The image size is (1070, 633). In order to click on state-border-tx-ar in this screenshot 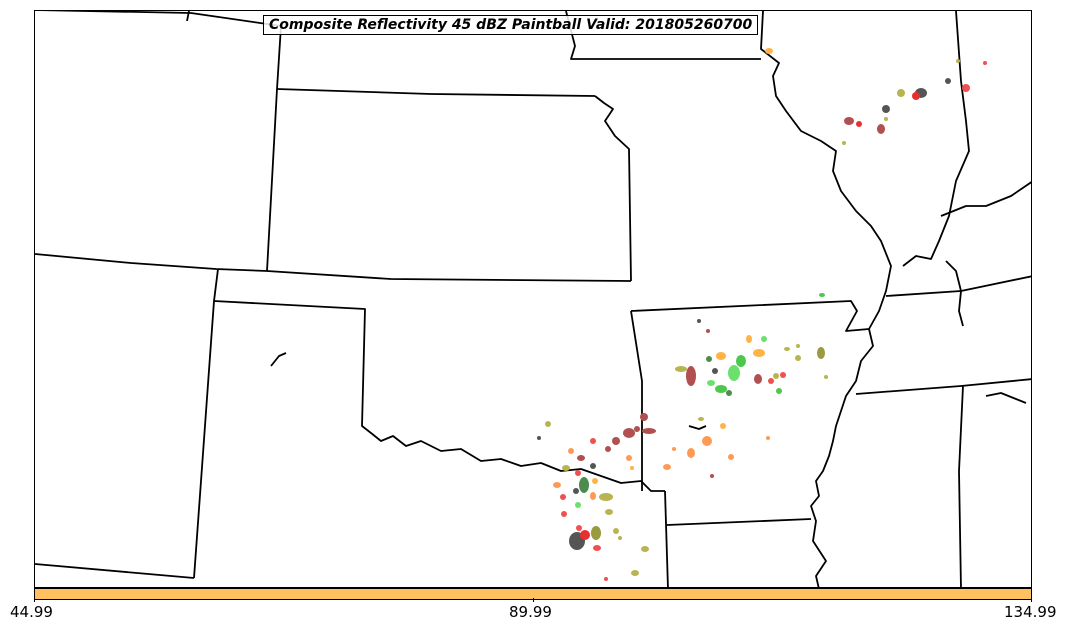, I will do `click(666, 538)`.